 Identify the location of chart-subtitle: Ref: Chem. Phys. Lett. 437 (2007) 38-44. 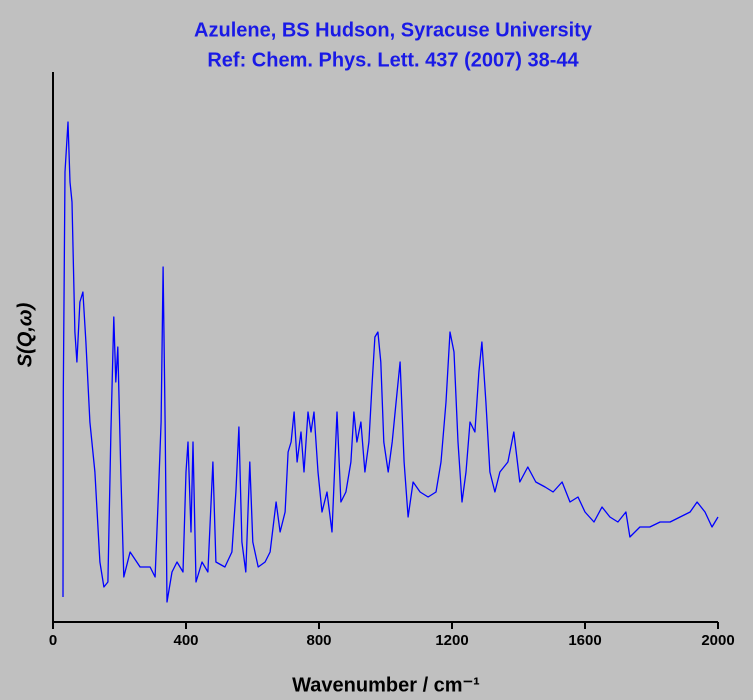
(393, 60).